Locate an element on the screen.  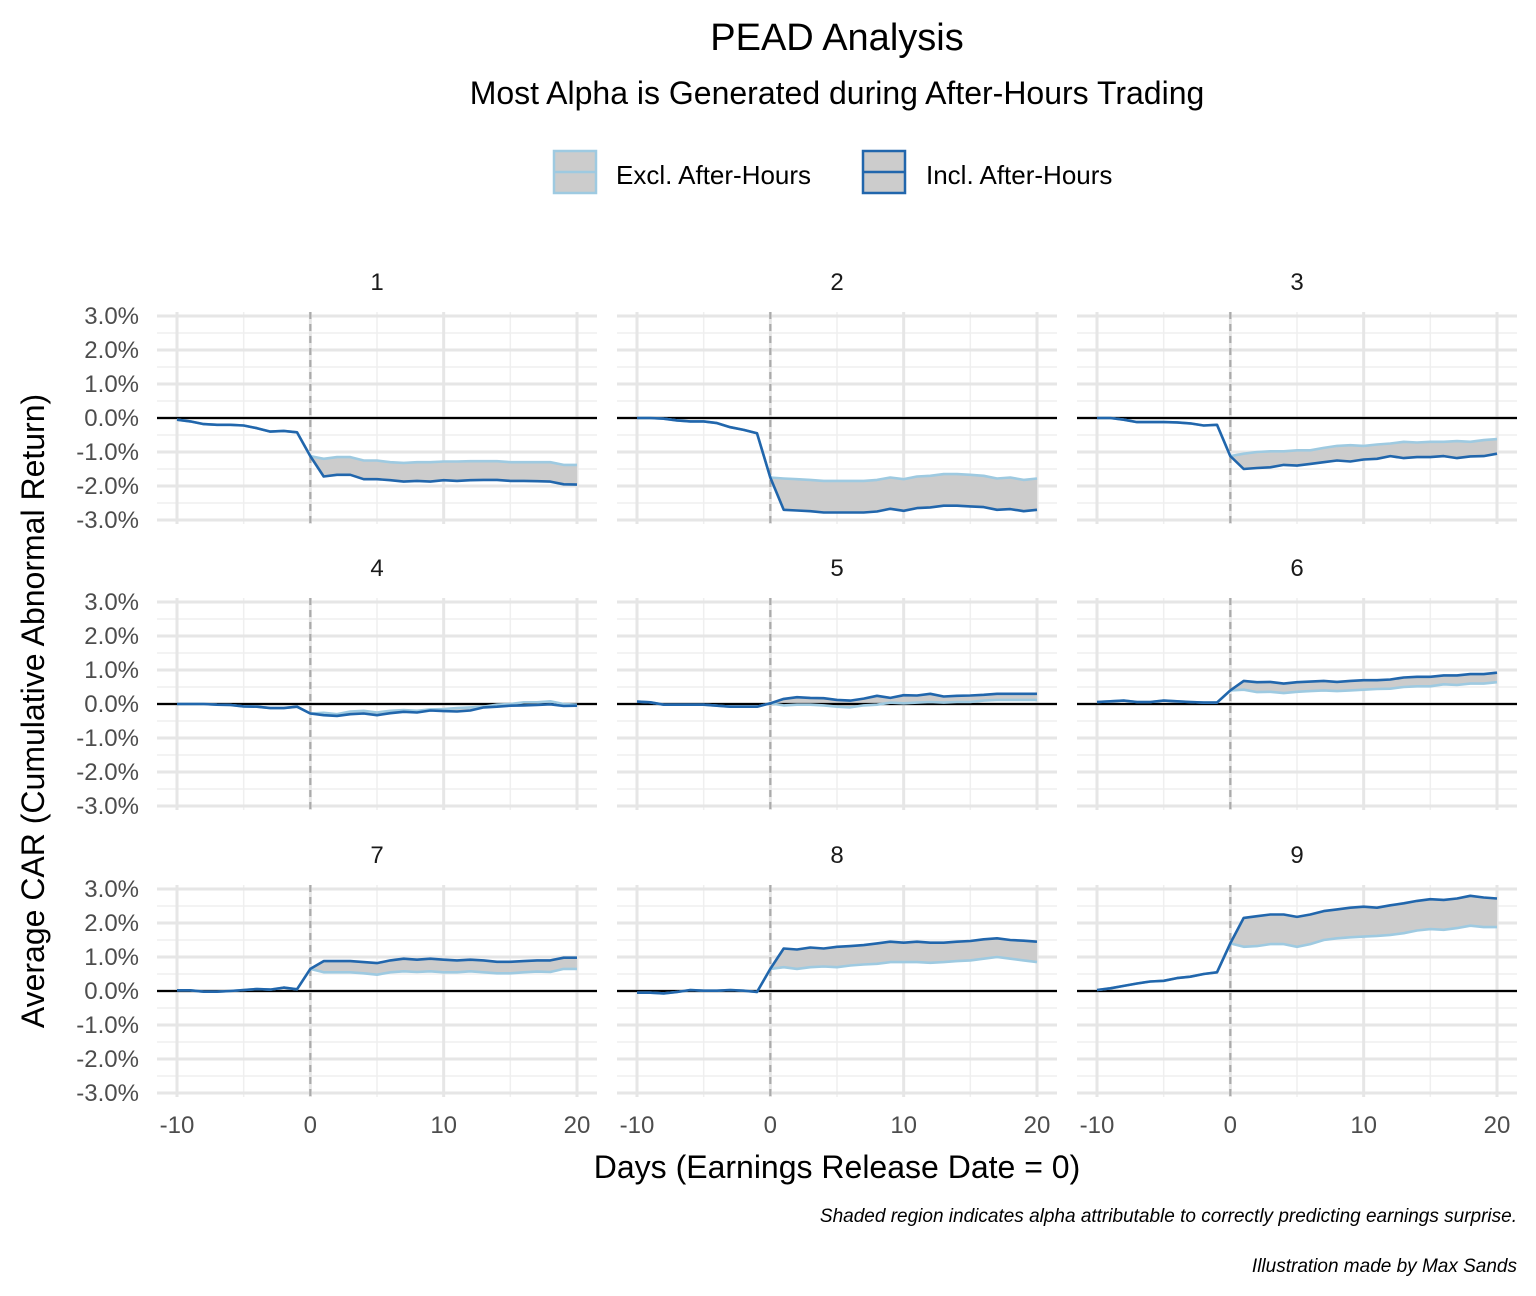
facet-strip-label: 4 is located at coordinates (376, 568).